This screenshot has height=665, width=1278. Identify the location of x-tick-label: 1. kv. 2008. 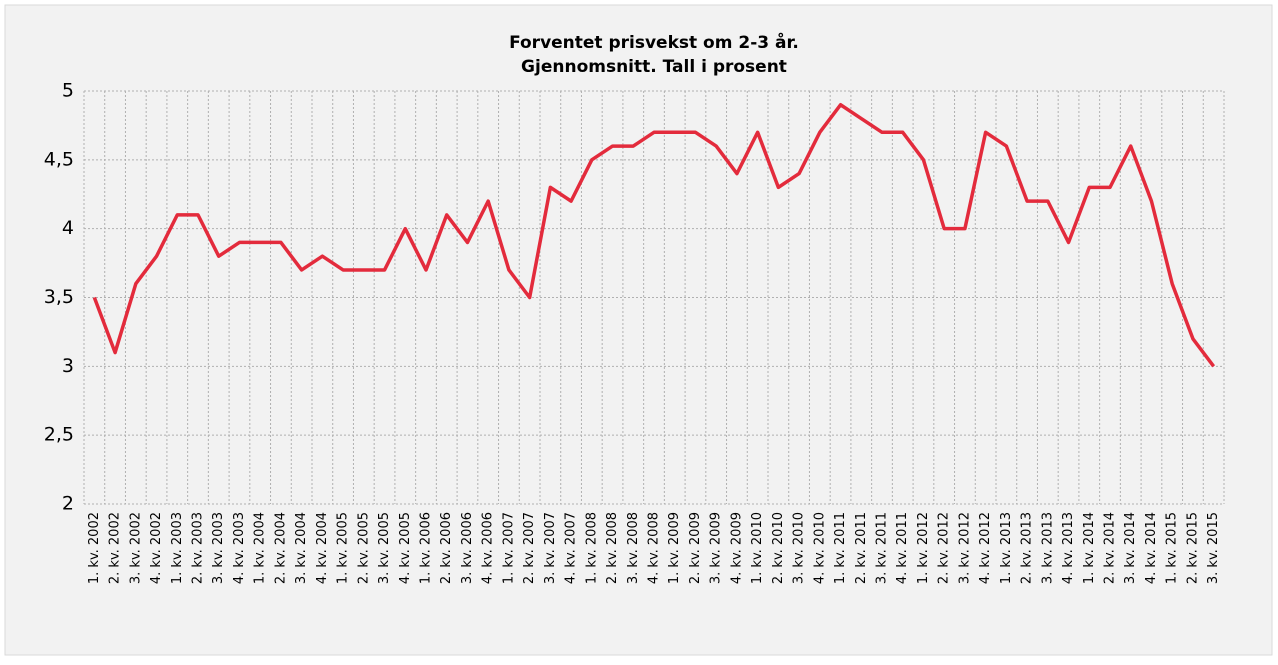
(591, 548).